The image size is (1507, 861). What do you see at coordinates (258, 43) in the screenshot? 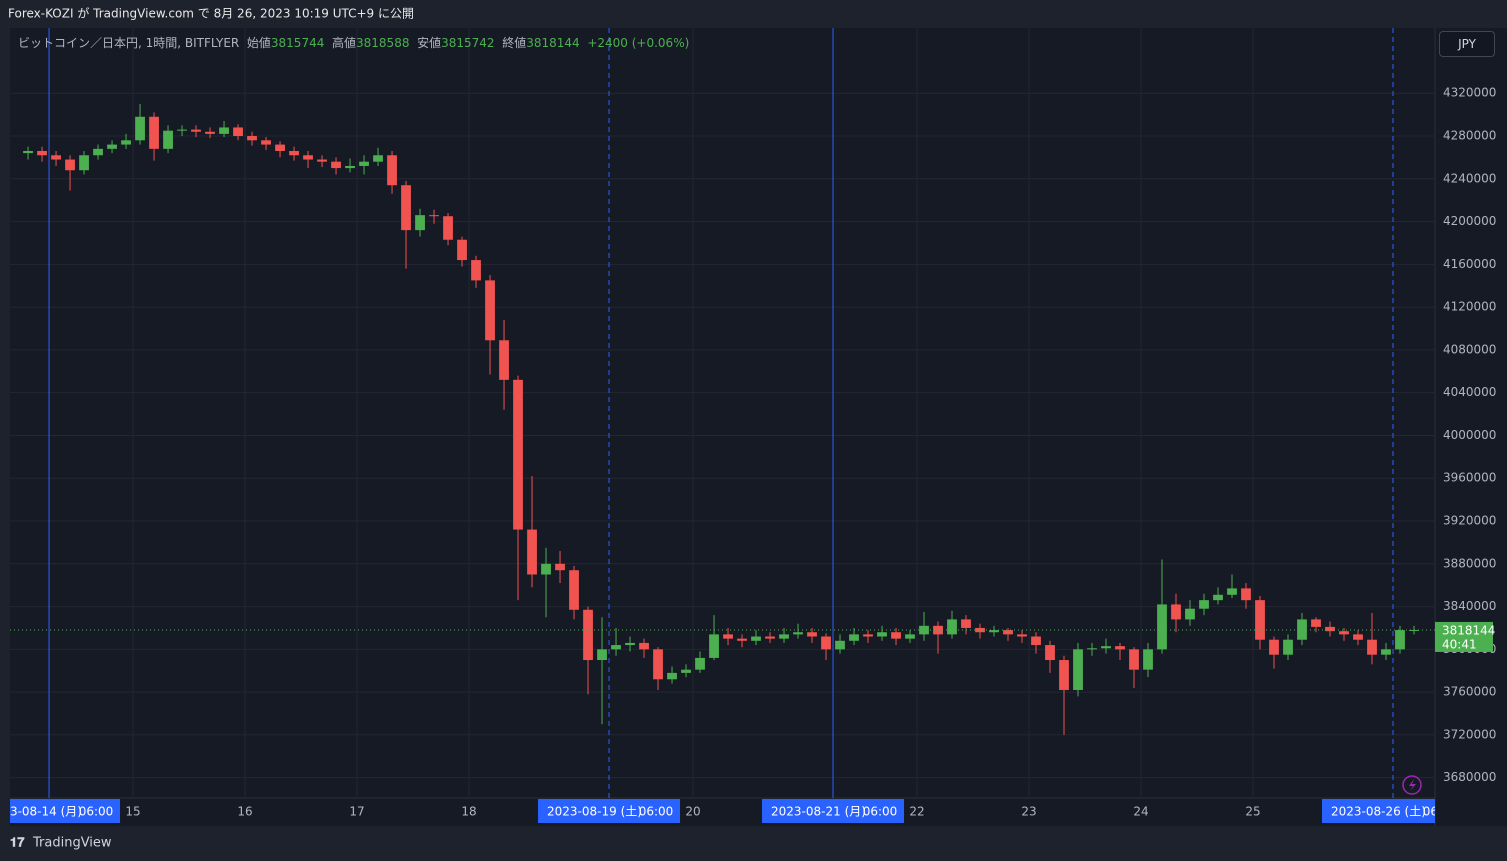
I see `open-label: 始値` at bounding box center [258, 43].